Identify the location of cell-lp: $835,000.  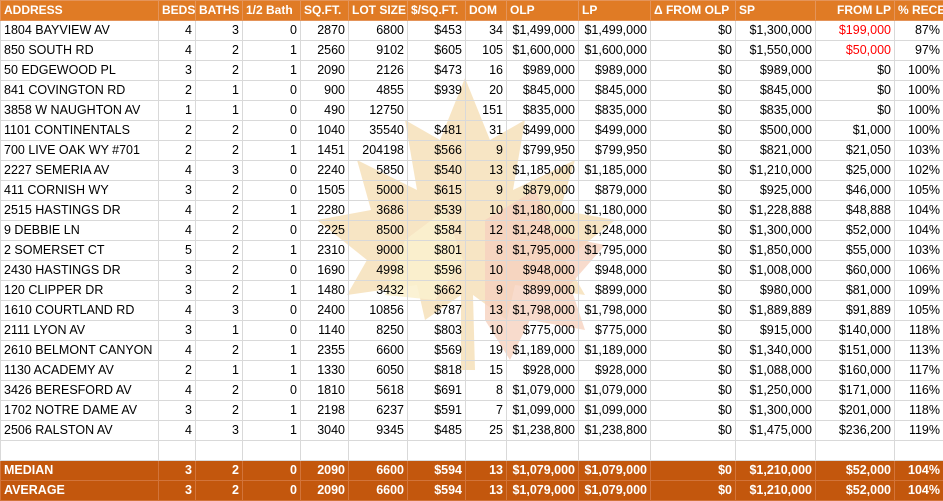
(614, 110).